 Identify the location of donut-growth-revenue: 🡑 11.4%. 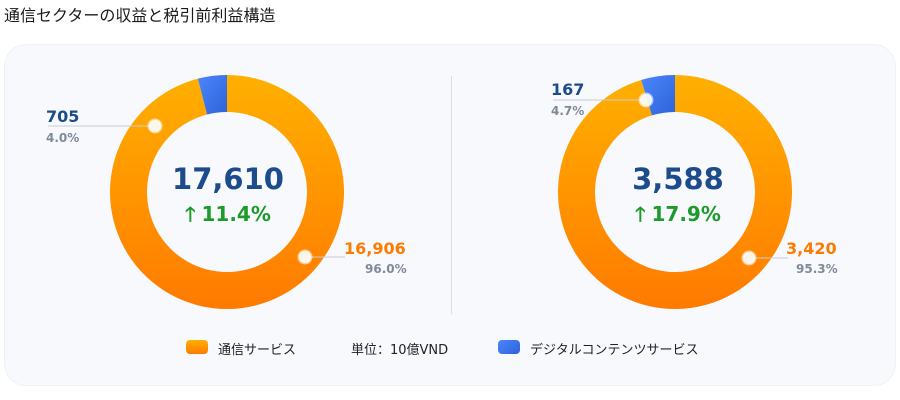
(228, 217).